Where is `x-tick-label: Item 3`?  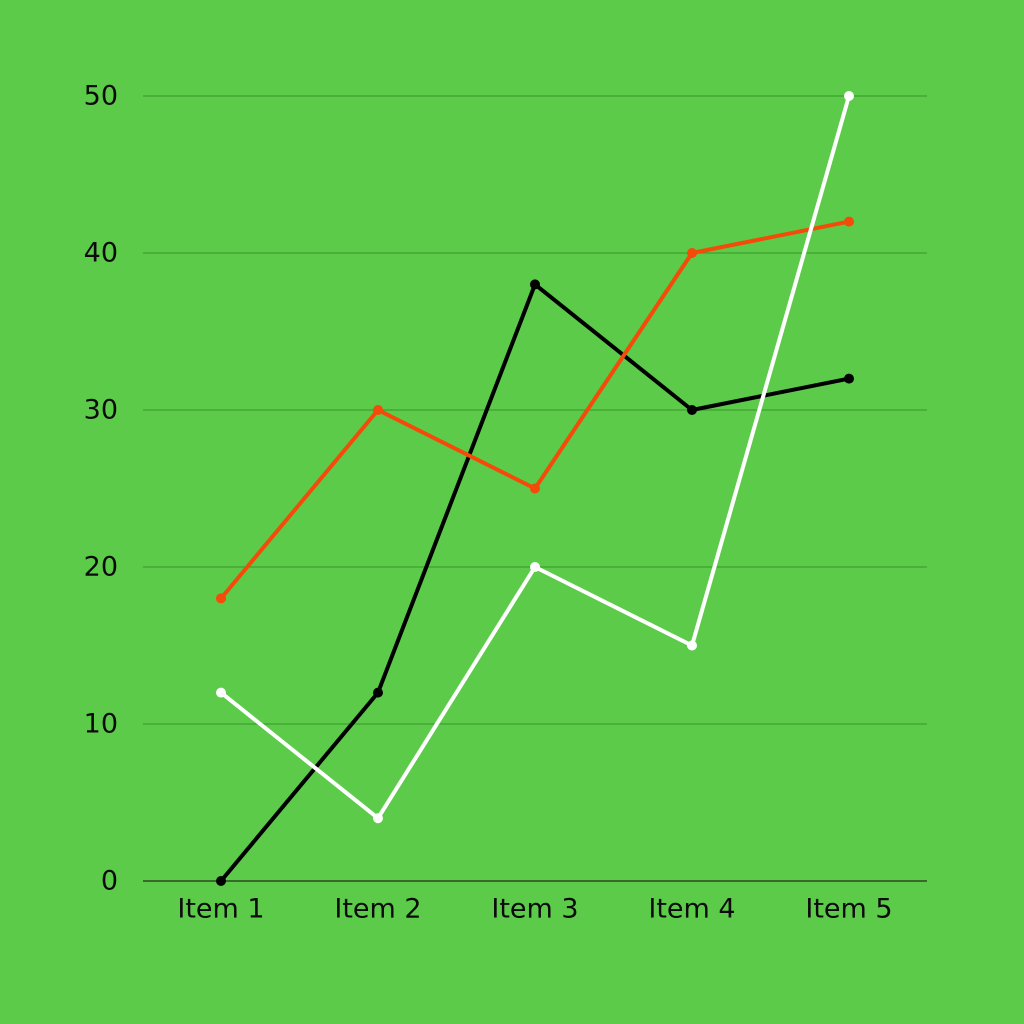
x-tick-label: Item 3 is located at coordinates (534, 909).